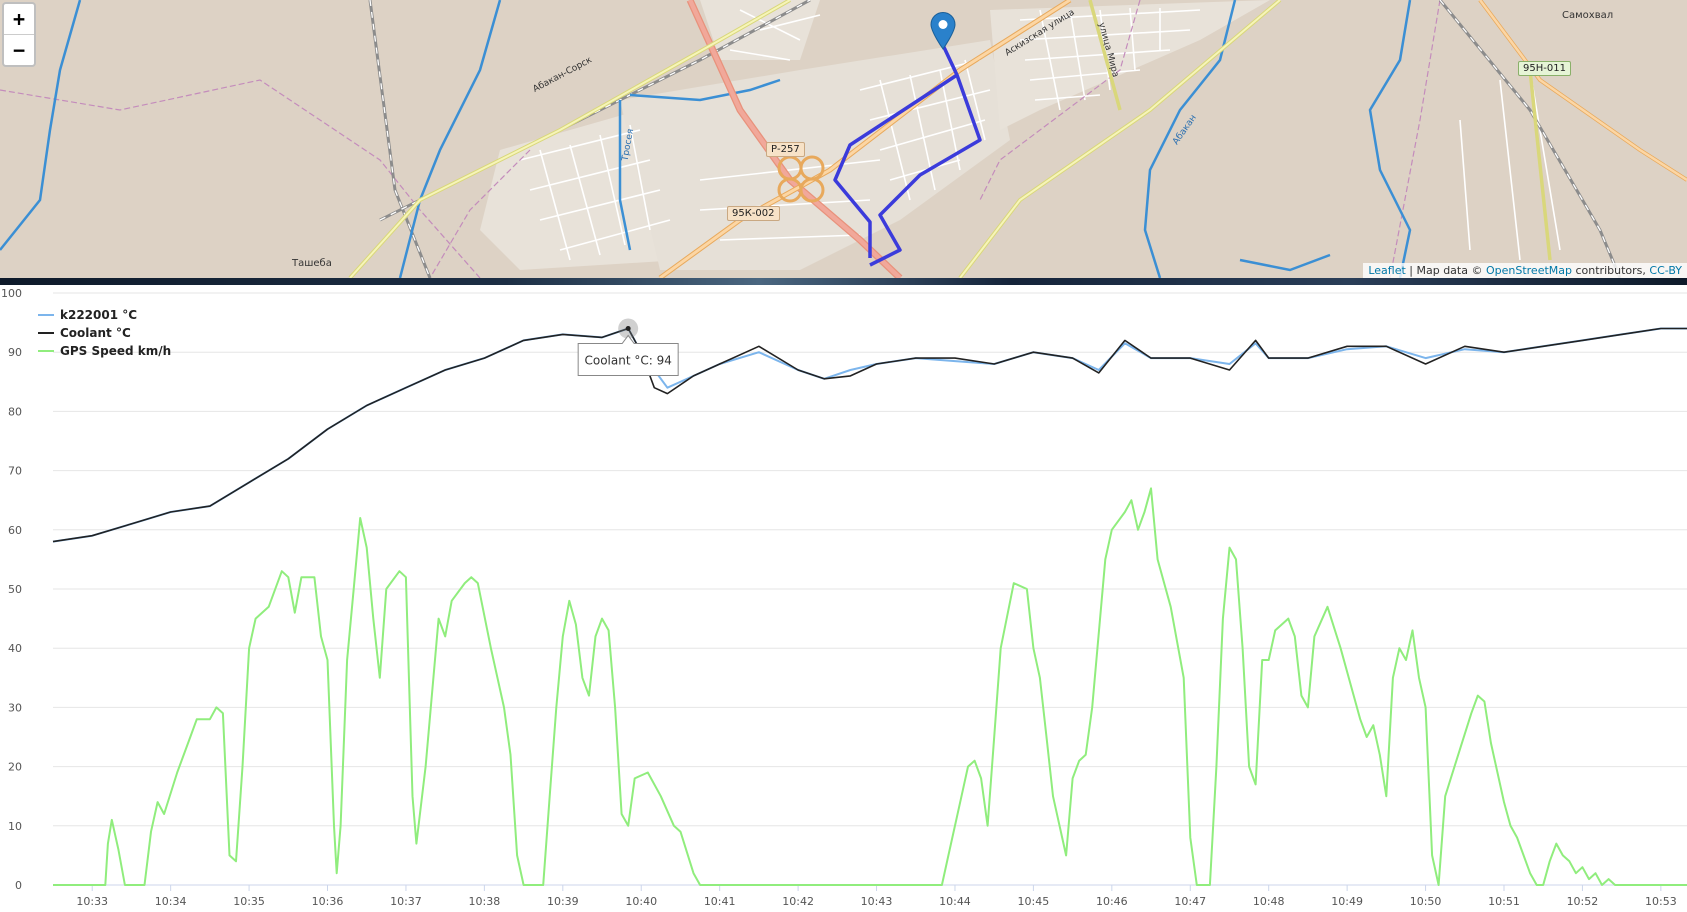  Describe the element at coordinates (1387, 270) in the screenshot. I see `leaflet-link: Leaflet` at that location.